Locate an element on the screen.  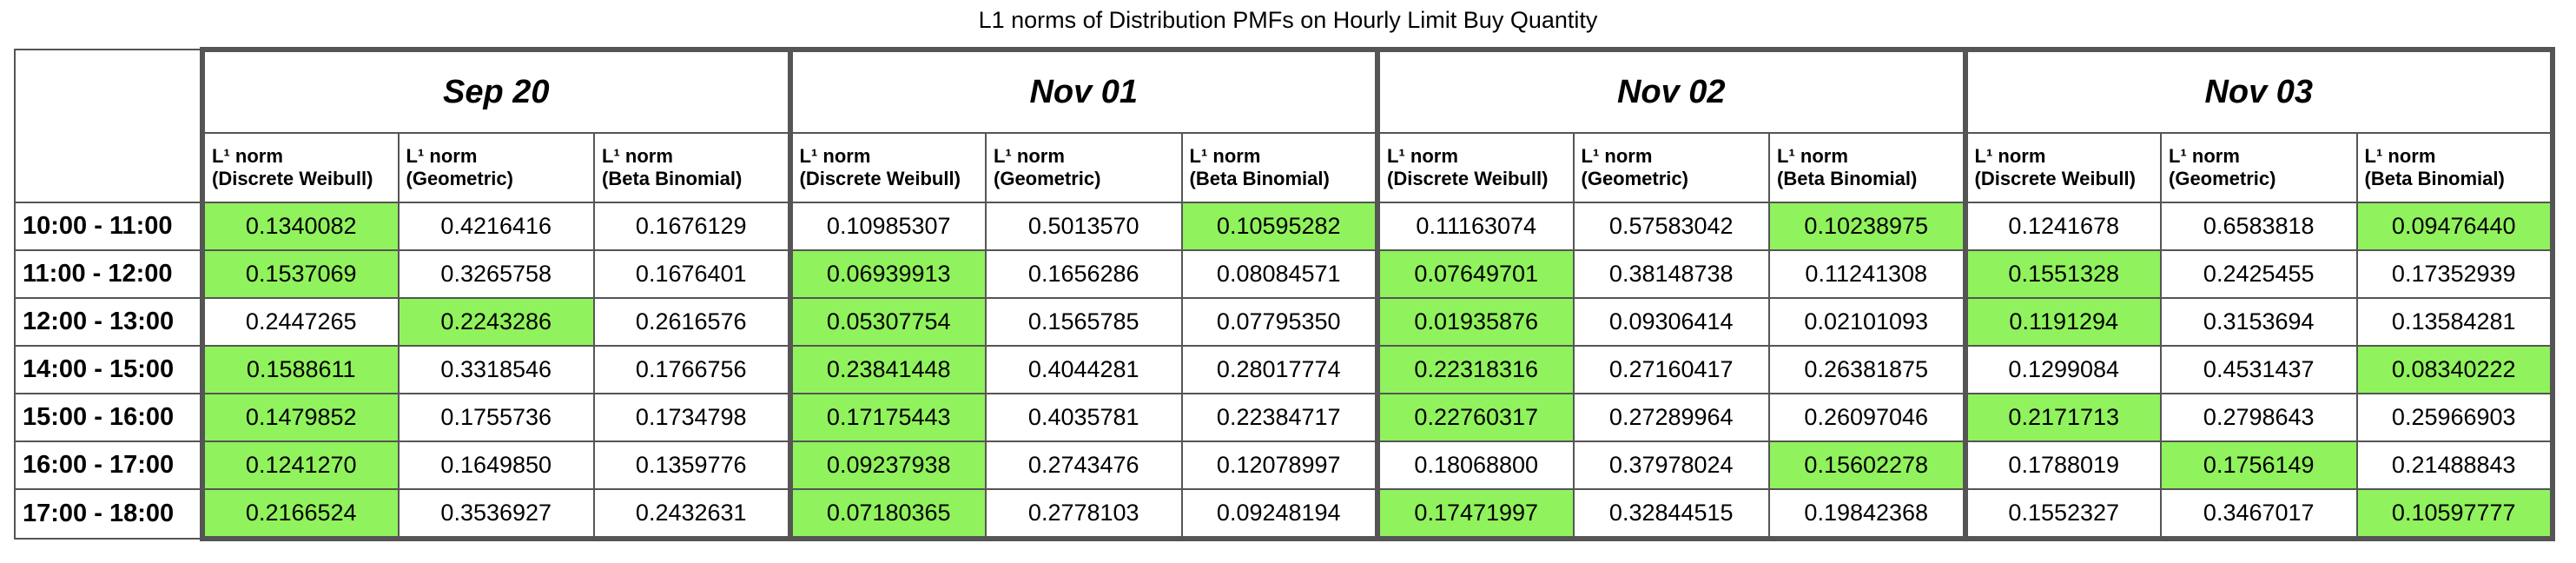
value-cell: 0.4531437 is located at coordinates (2259, 370).